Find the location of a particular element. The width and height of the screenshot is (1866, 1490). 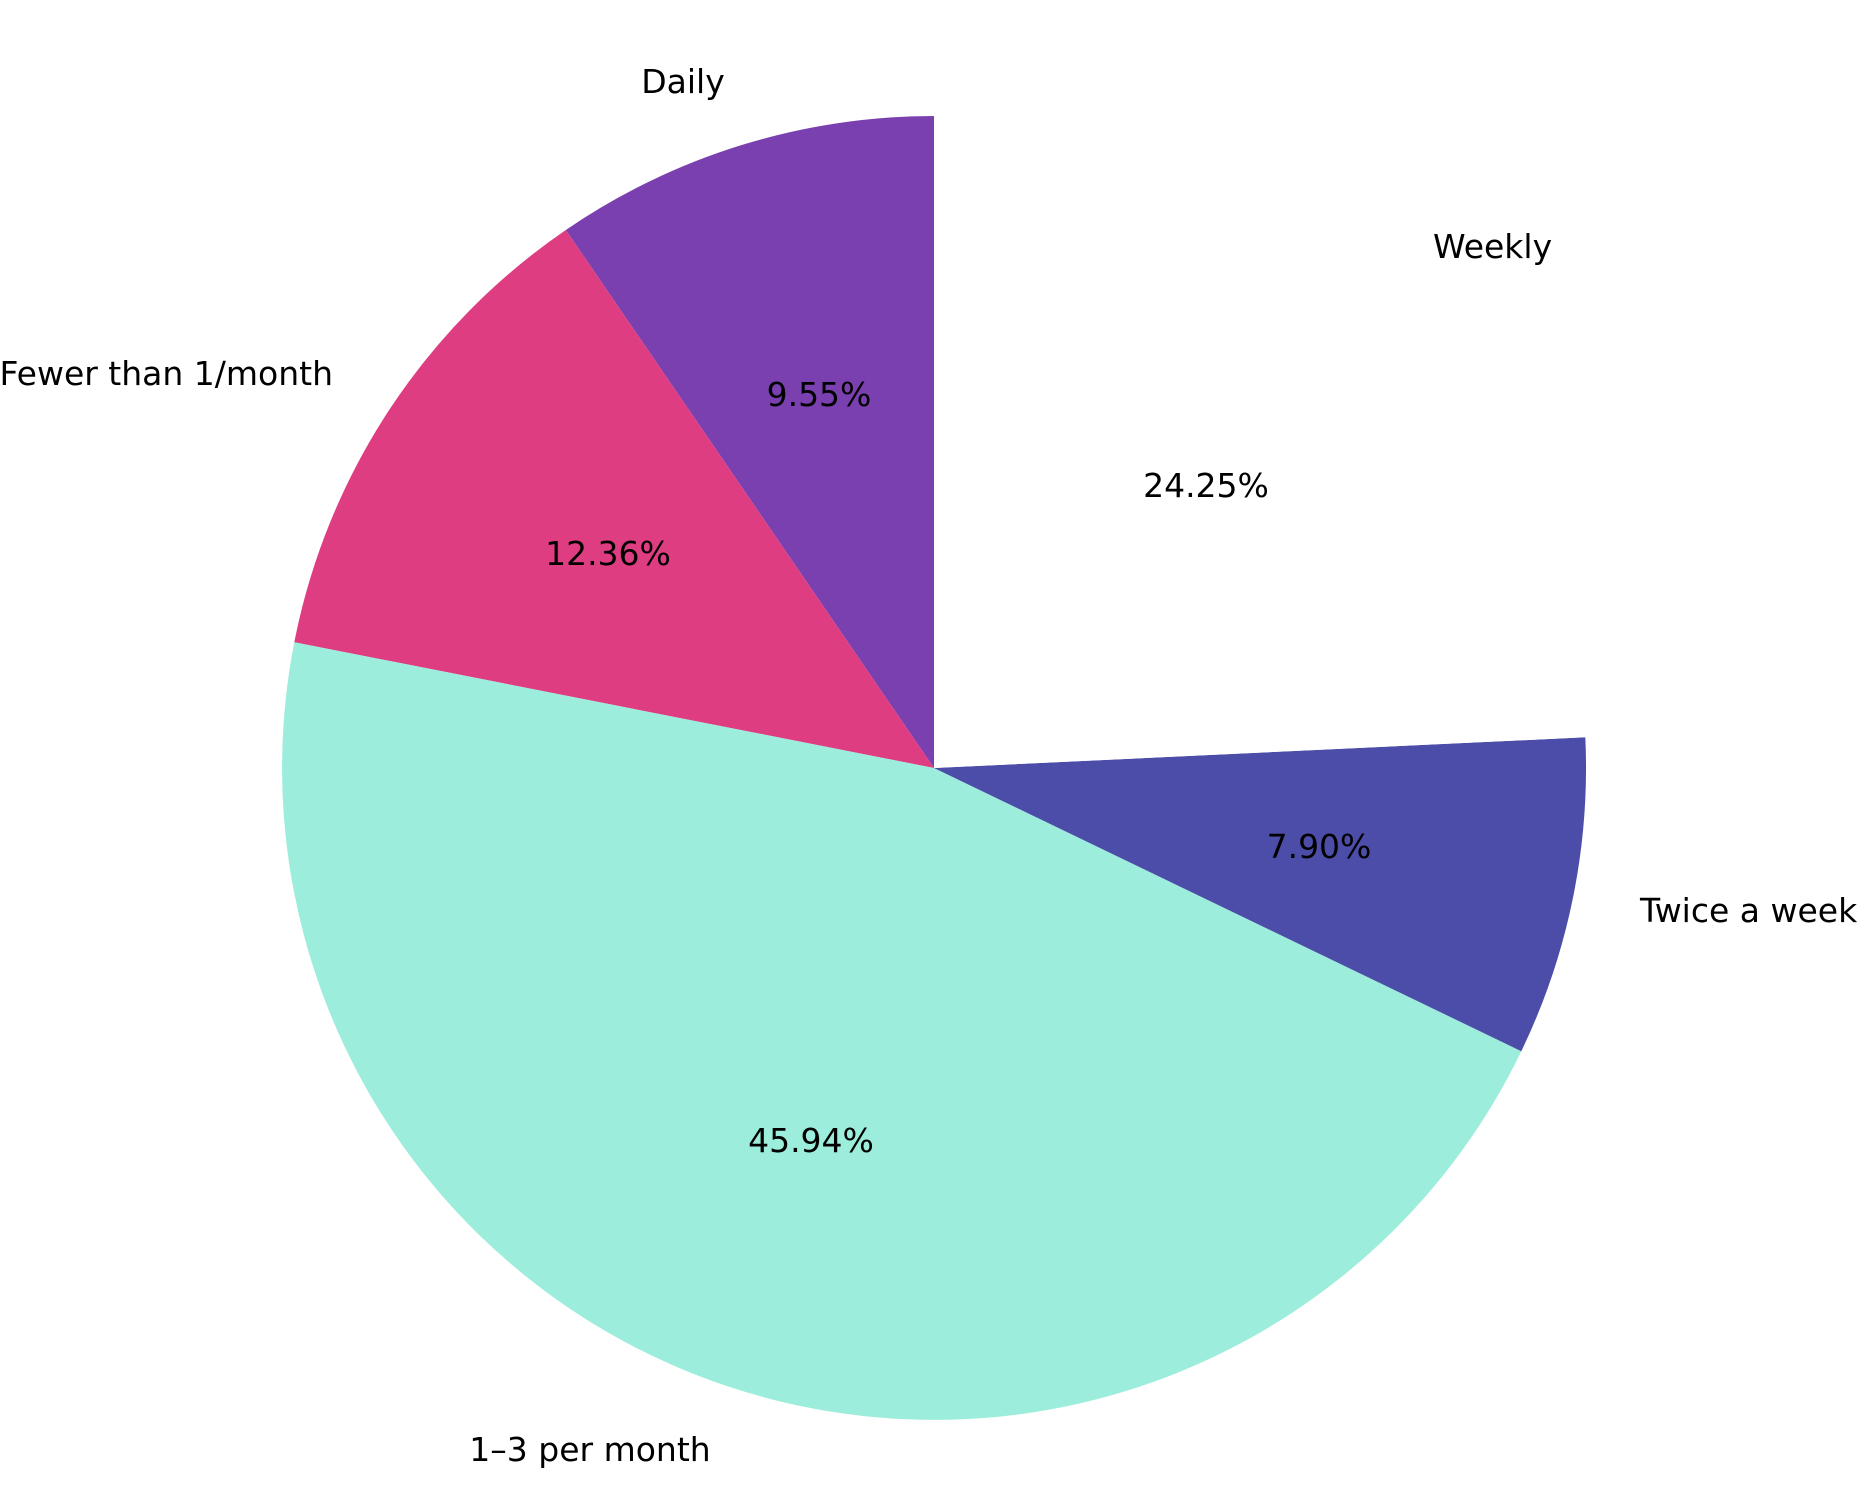

slice-fewer-than-1-month is located at coordinates (614, 499).